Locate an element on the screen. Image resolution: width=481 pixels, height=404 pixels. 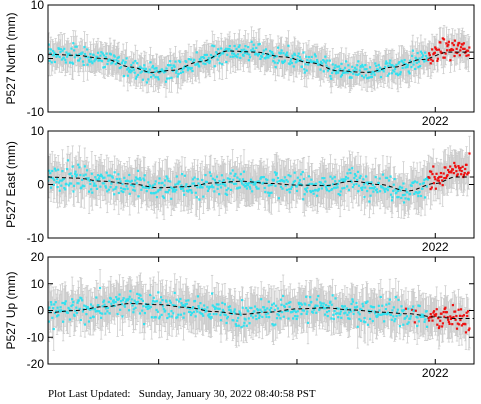
y-tick-label: 10 is located at coordinates (38, 6).